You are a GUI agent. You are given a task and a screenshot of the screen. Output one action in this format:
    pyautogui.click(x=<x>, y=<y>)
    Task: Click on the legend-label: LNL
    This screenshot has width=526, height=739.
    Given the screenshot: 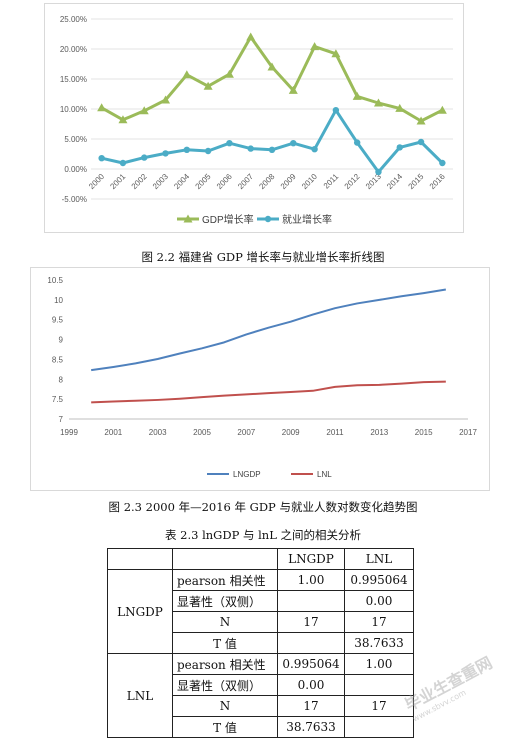 What is the action you would take?
    pyautogui.click(x=324, y=474)
    